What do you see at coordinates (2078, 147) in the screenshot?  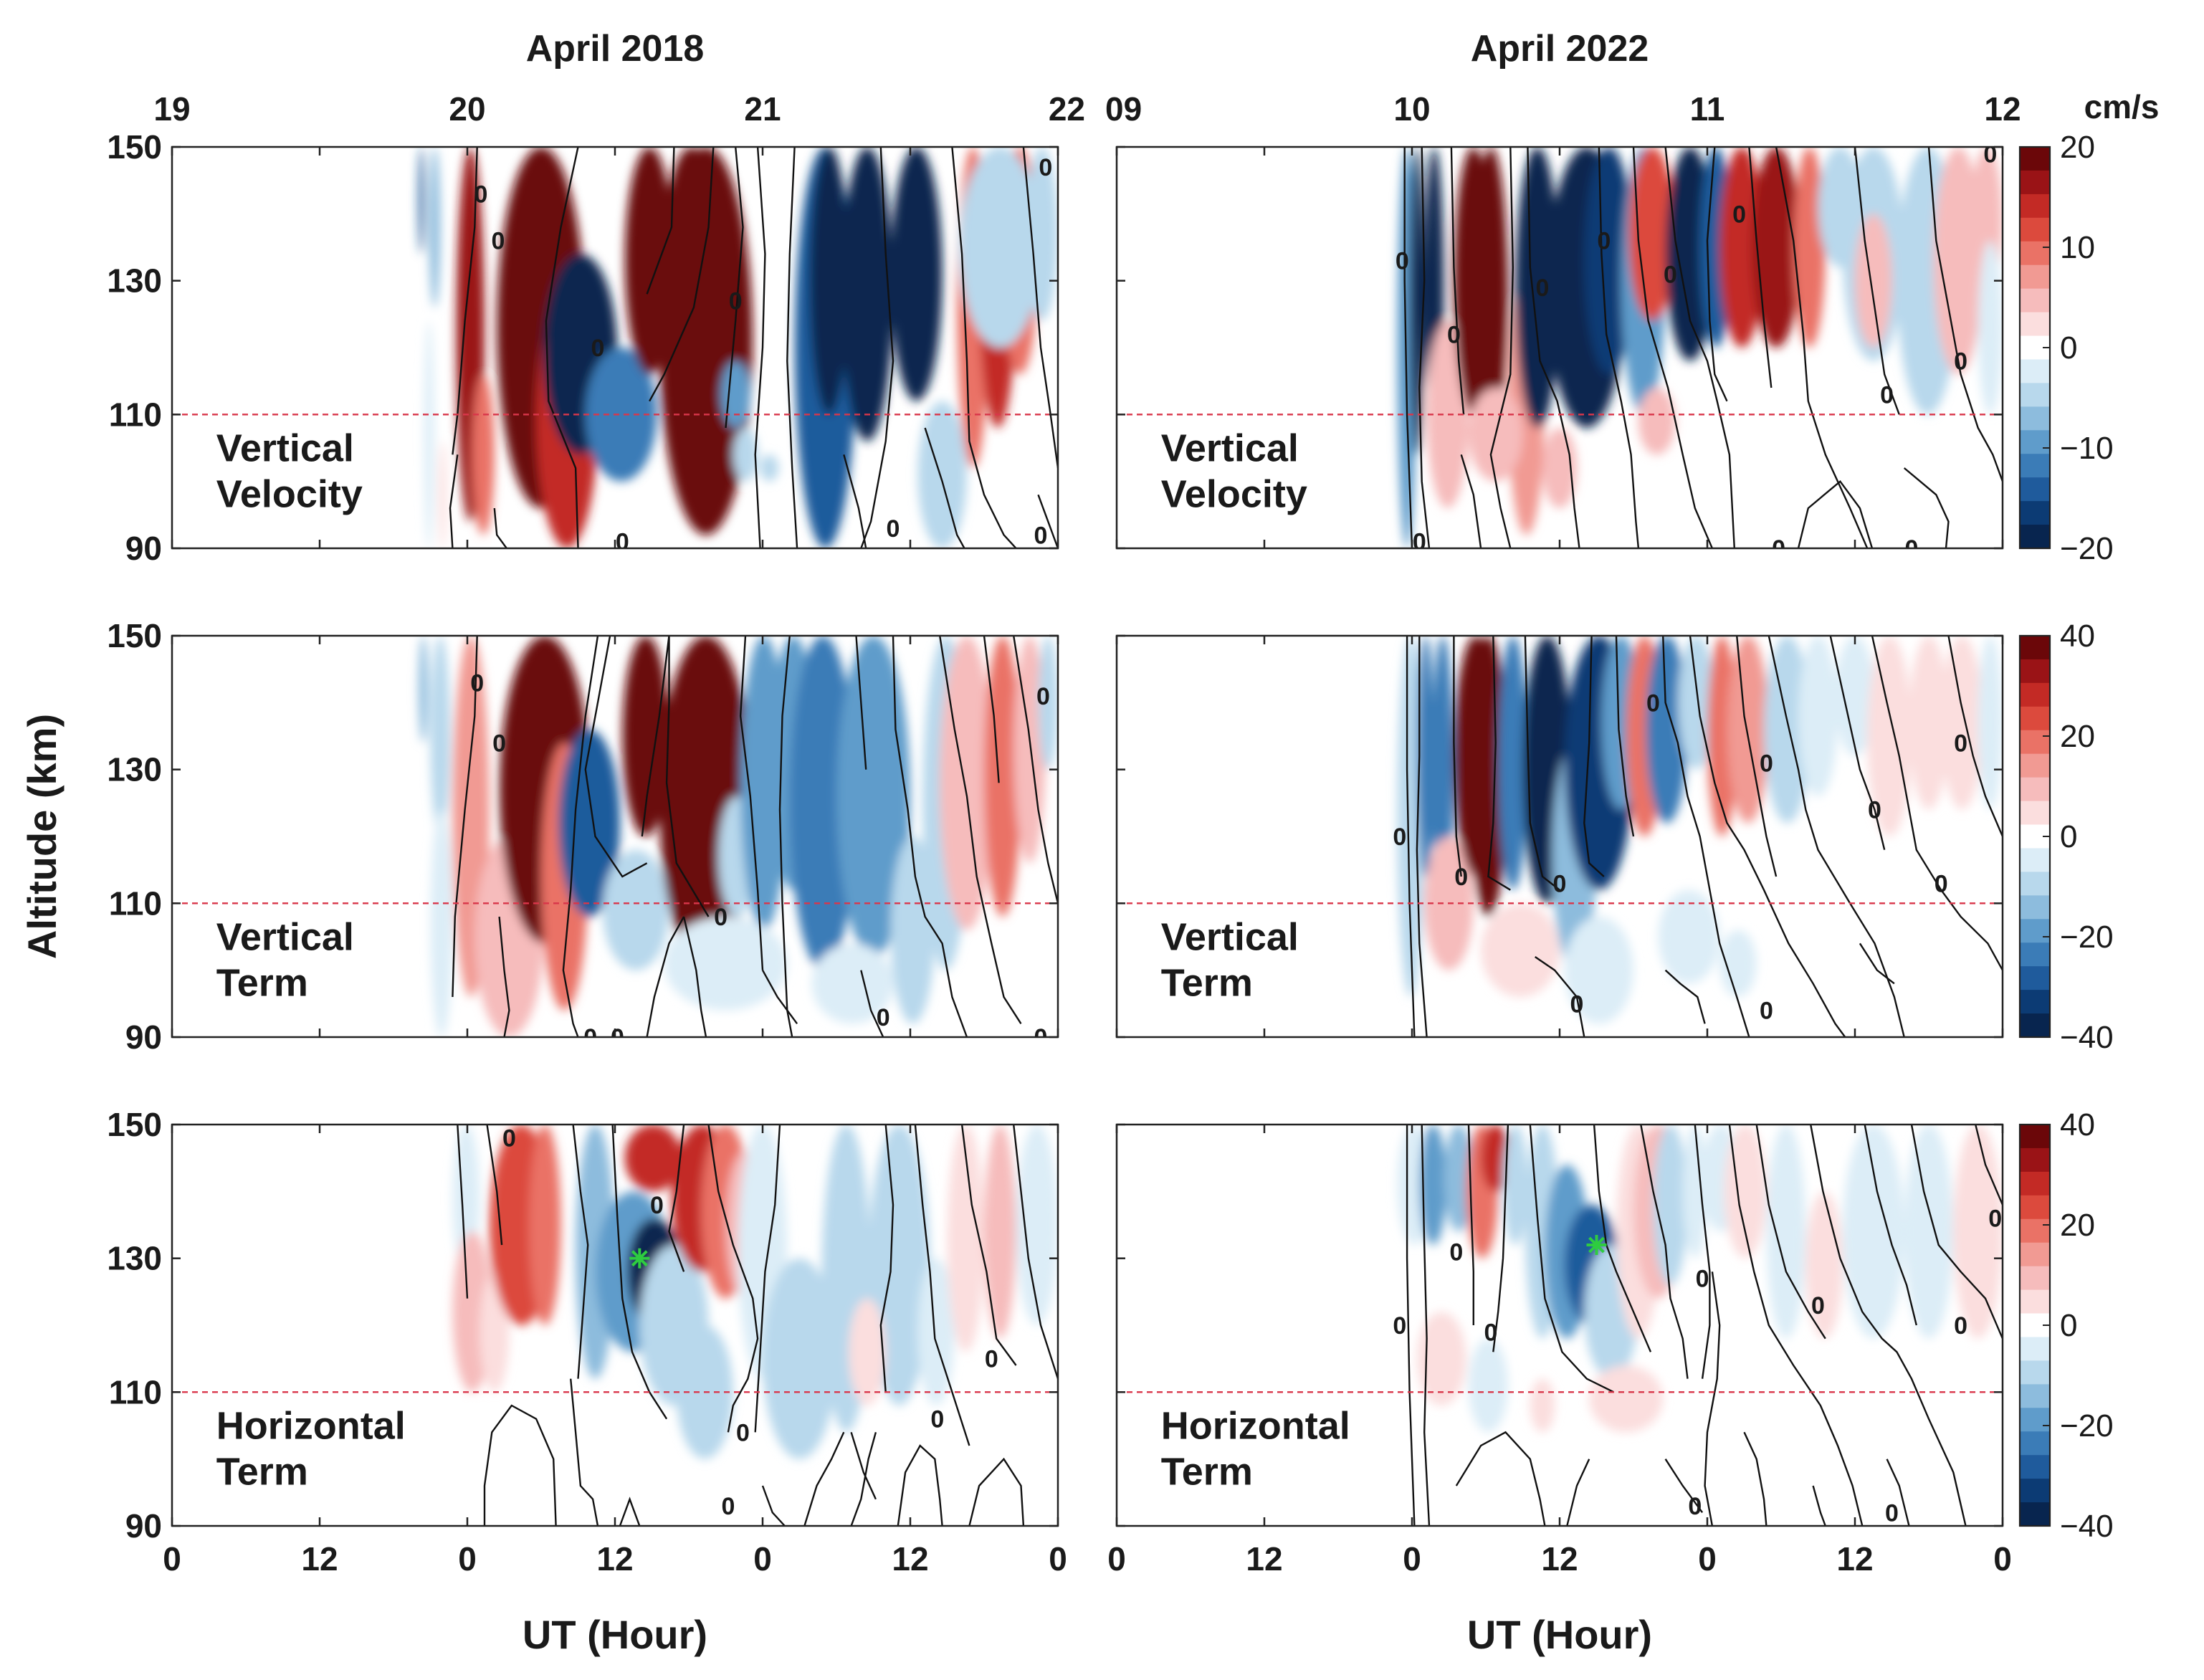 I see `colorbar-tick-label: 20` at bounding box center [2078, 147].